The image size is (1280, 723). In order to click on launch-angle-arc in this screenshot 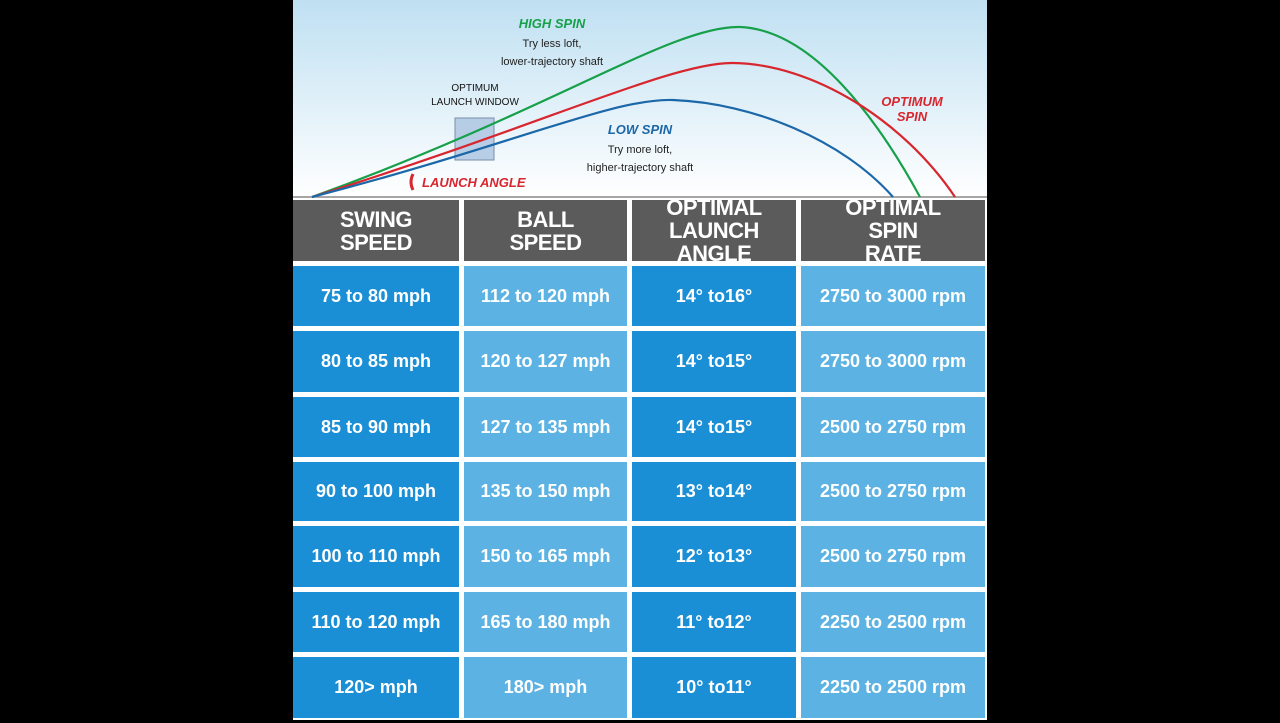, I will do `click(412, 182)`.